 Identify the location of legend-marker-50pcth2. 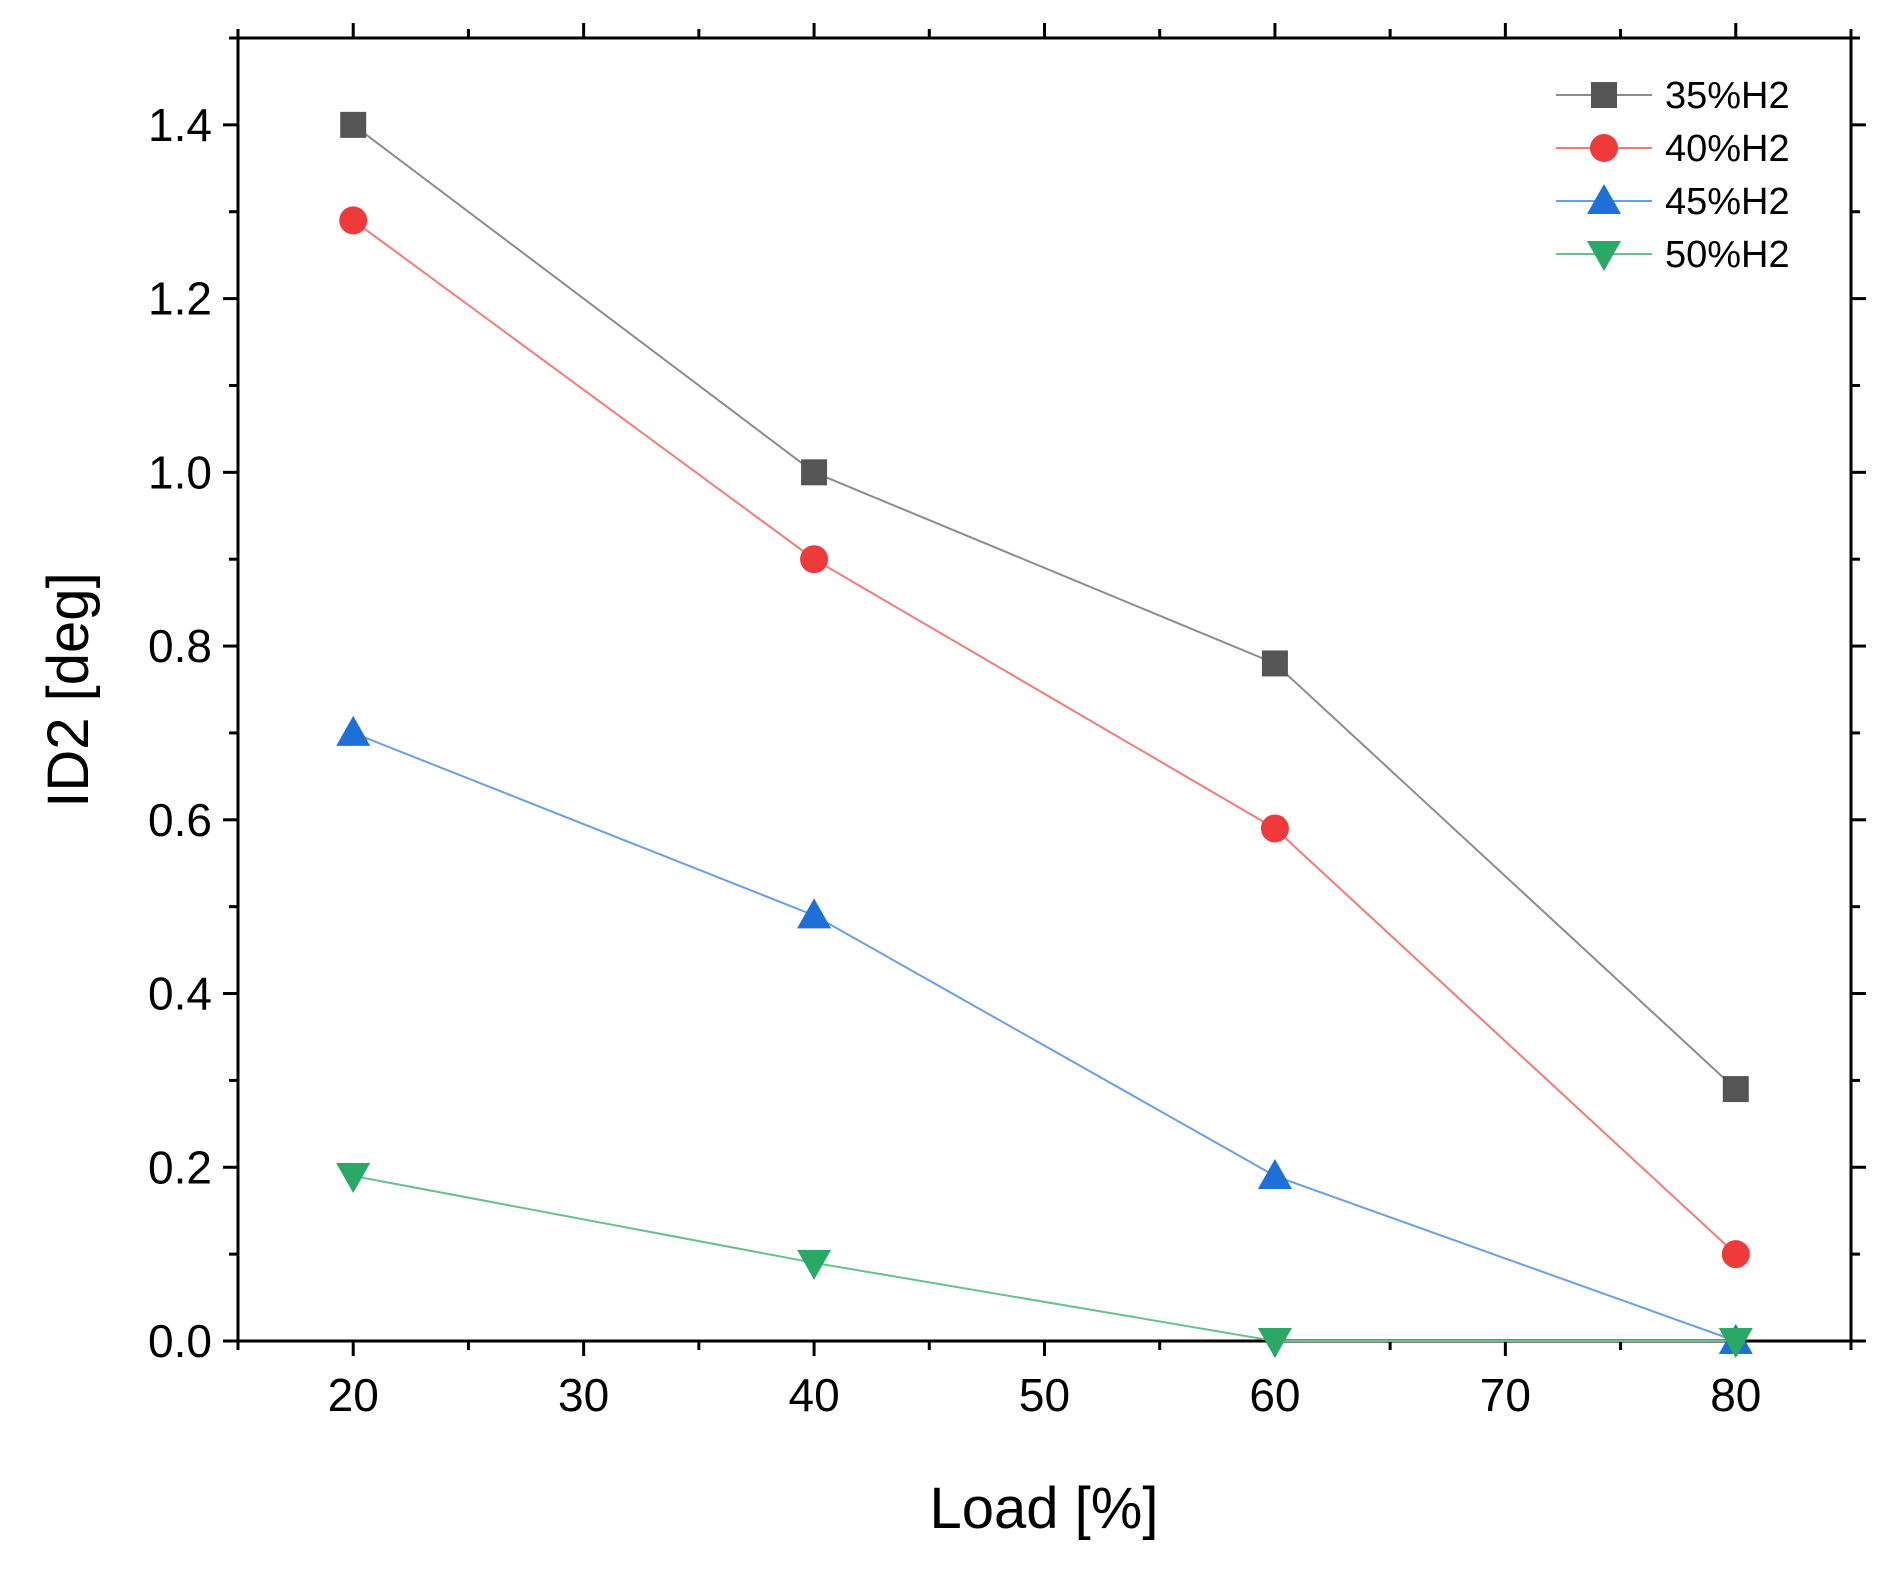
(1604, 256).